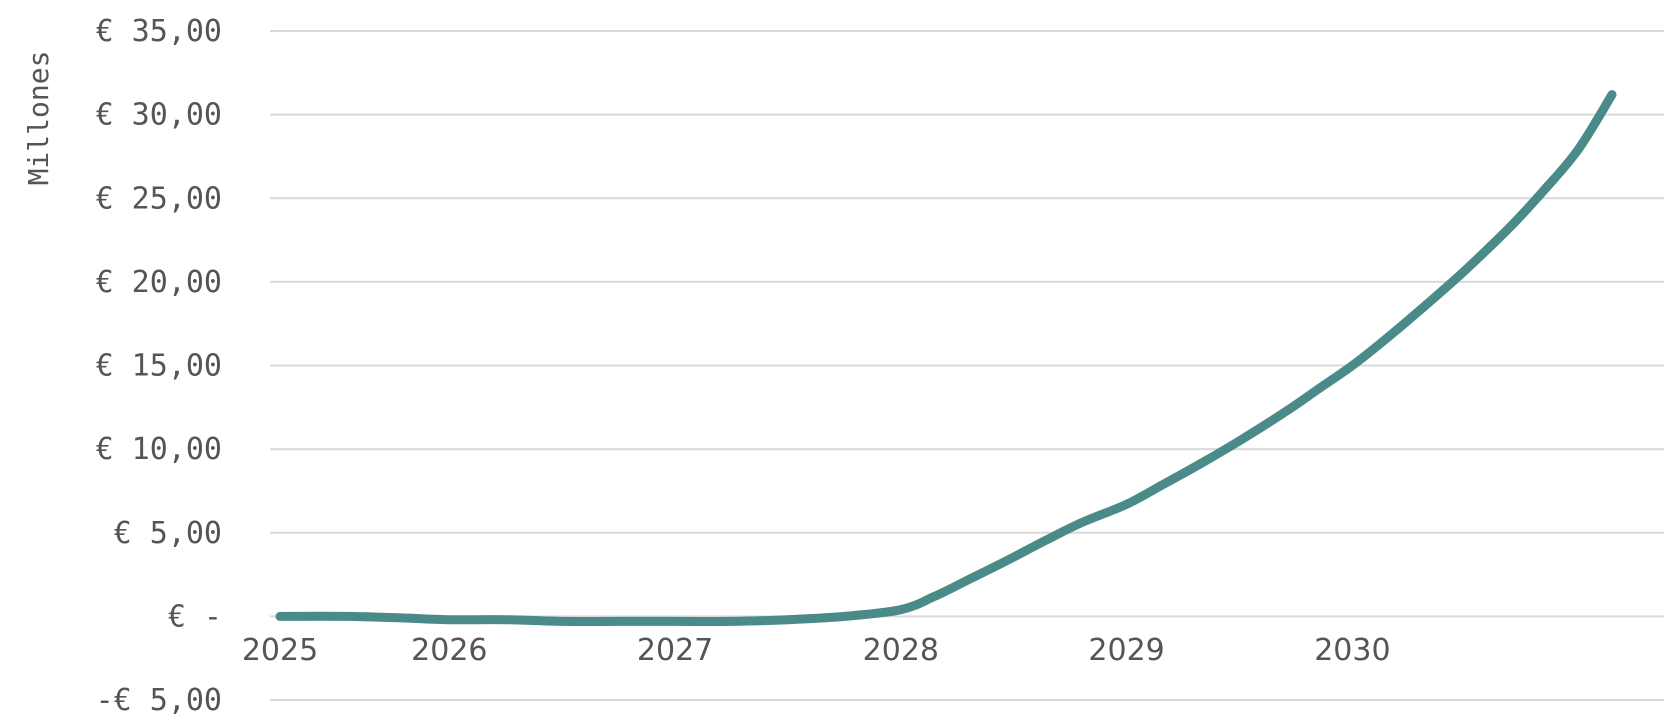 The height and width of the screenshot is (714, 1664). Describe the element at coordinates (168, 533) in the screenshot. I see `y-tick-label: € 5,00` at that location.